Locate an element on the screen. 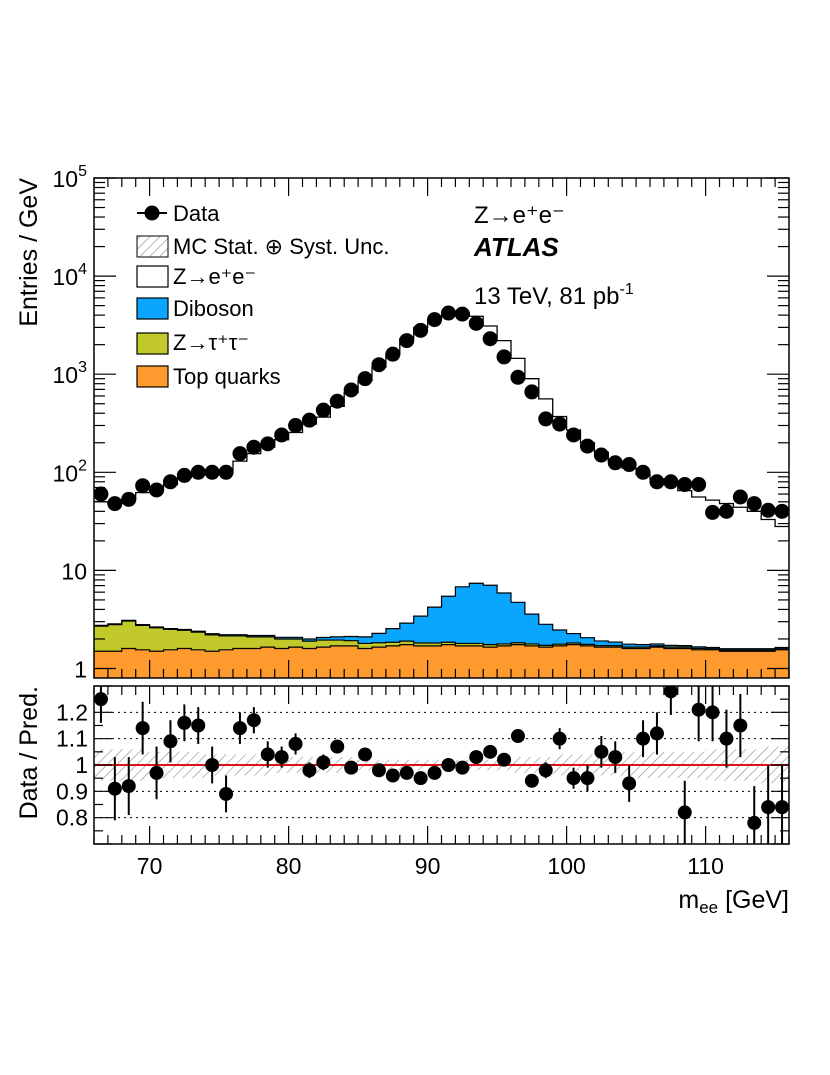  legend-data-marker is located at coordinates (152, 213).